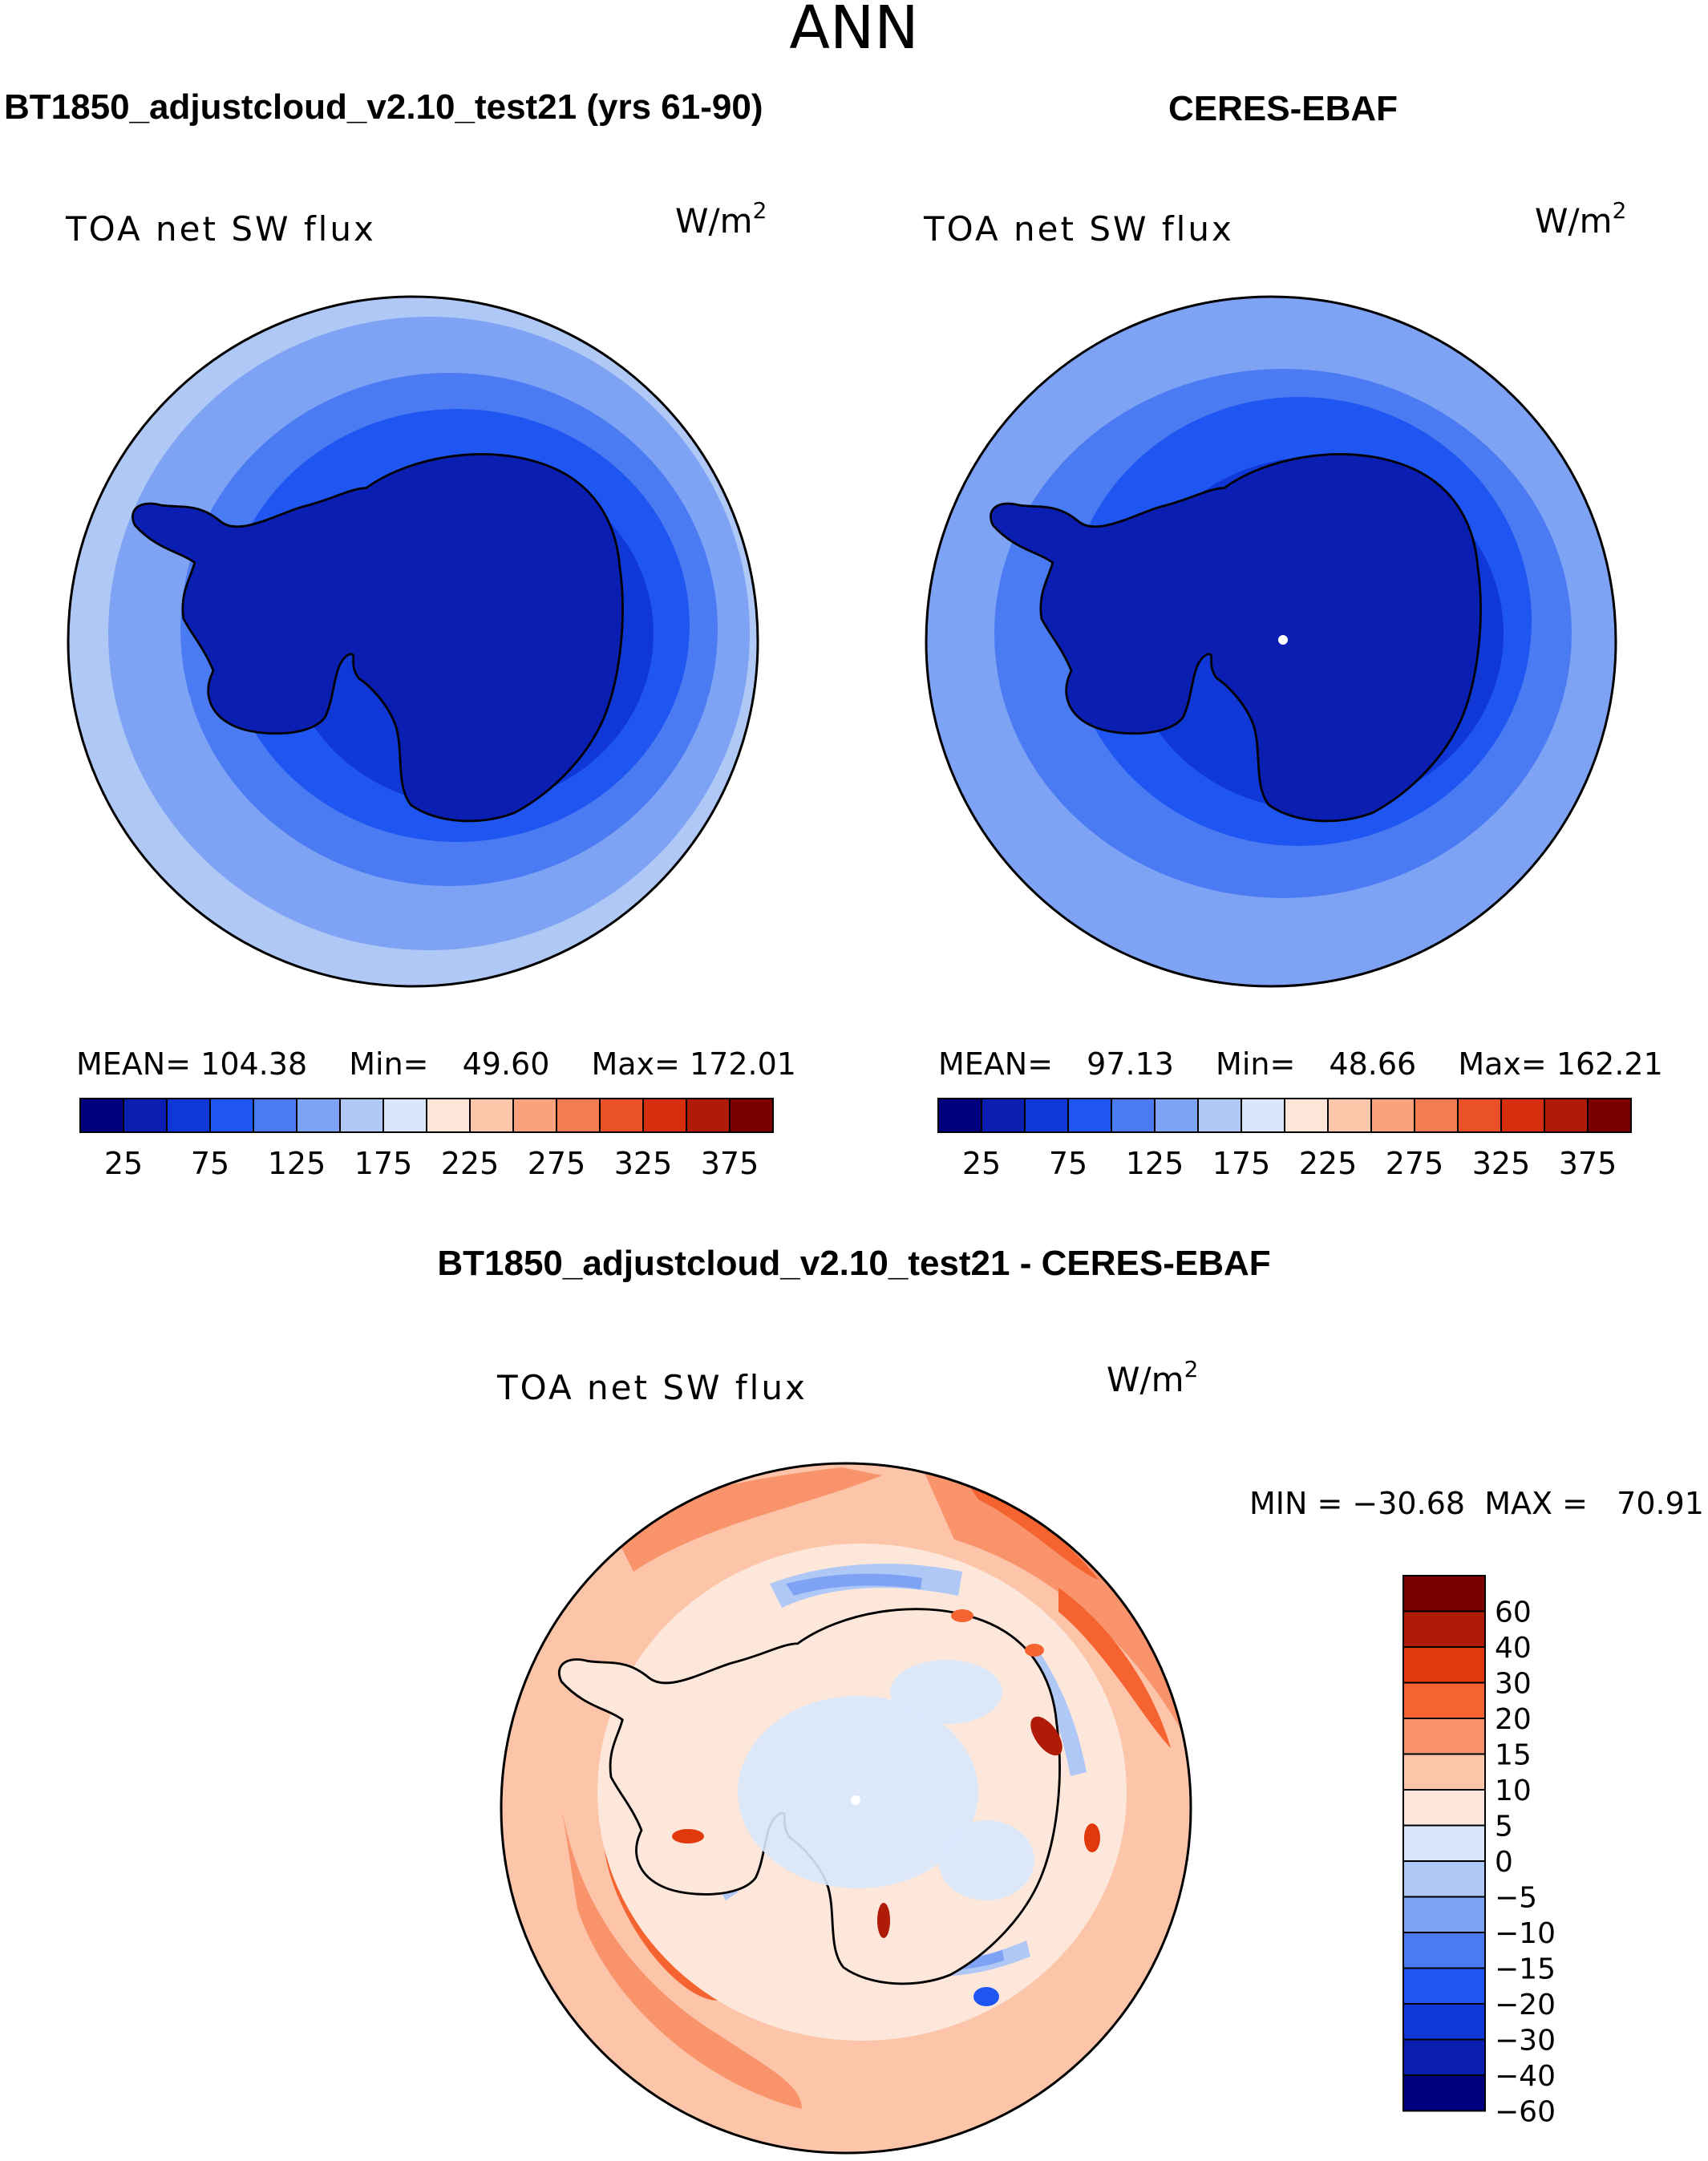 This screenshot has width=1708, height=2161. Describe the element at coordinates (1372, 1064) in the screenshot. I see `min-value: 48.66` at that location.